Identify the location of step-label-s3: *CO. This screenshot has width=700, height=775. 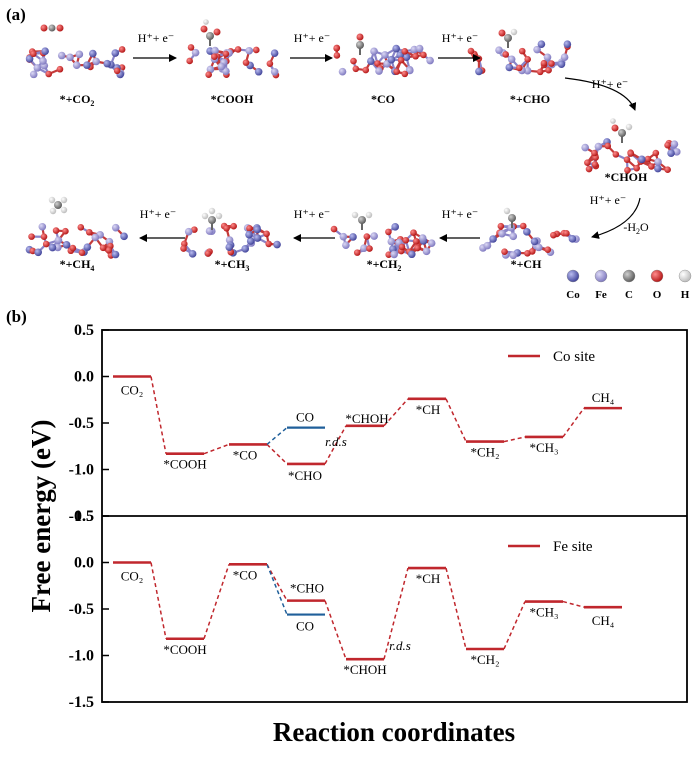
(383, 99).